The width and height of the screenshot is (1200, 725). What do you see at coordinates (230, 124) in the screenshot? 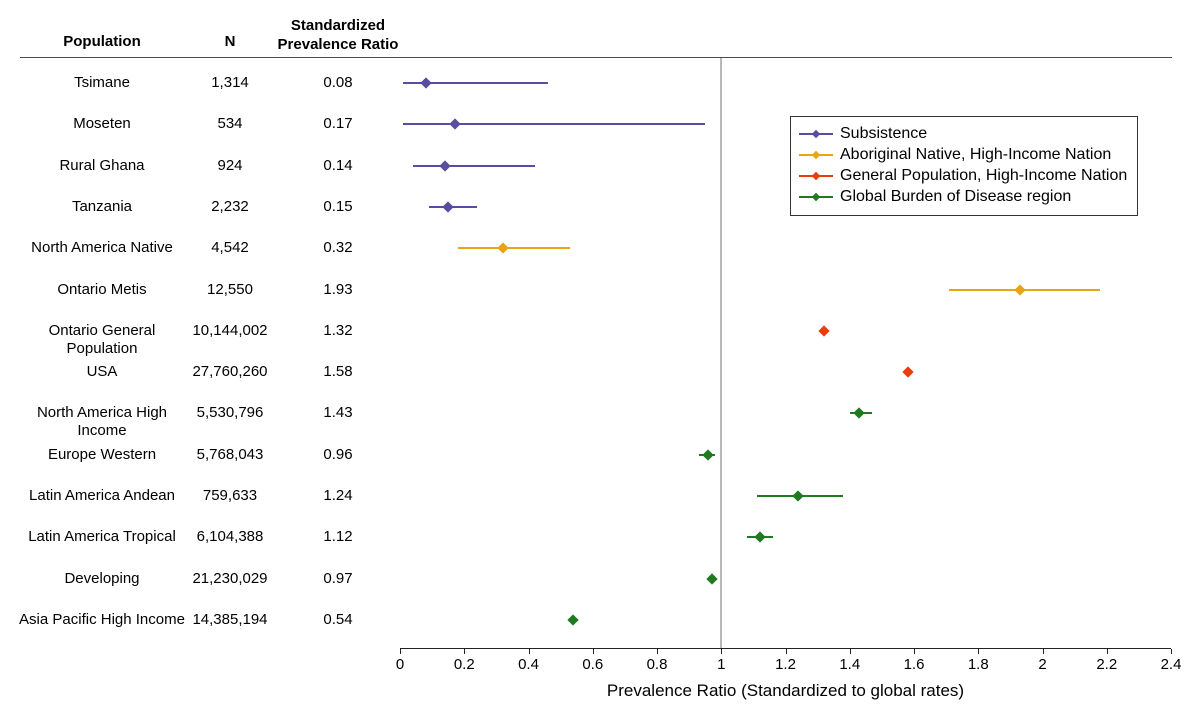
I see `n-value: 534` at bounding box center [230, 124].